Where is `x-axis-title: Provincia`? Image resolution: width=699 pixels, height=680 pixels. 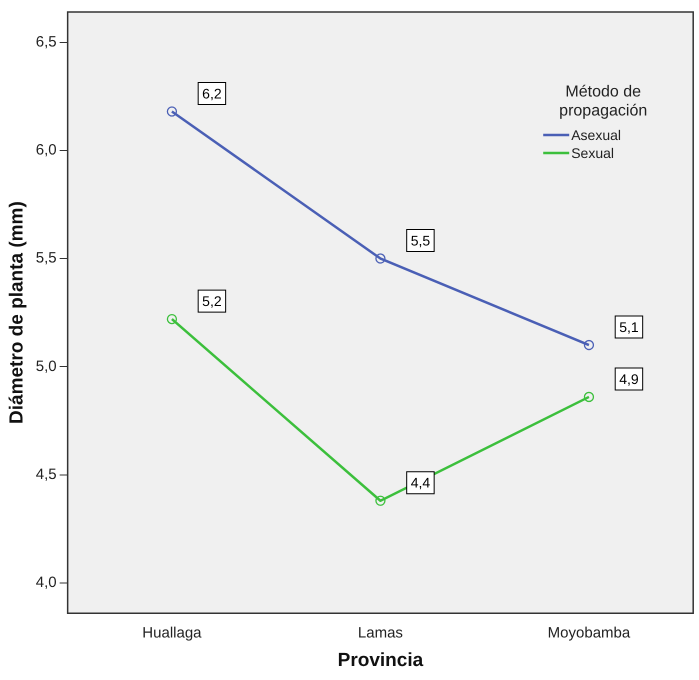
x-axis-title: Provincia is located at coordinates (381, 660).